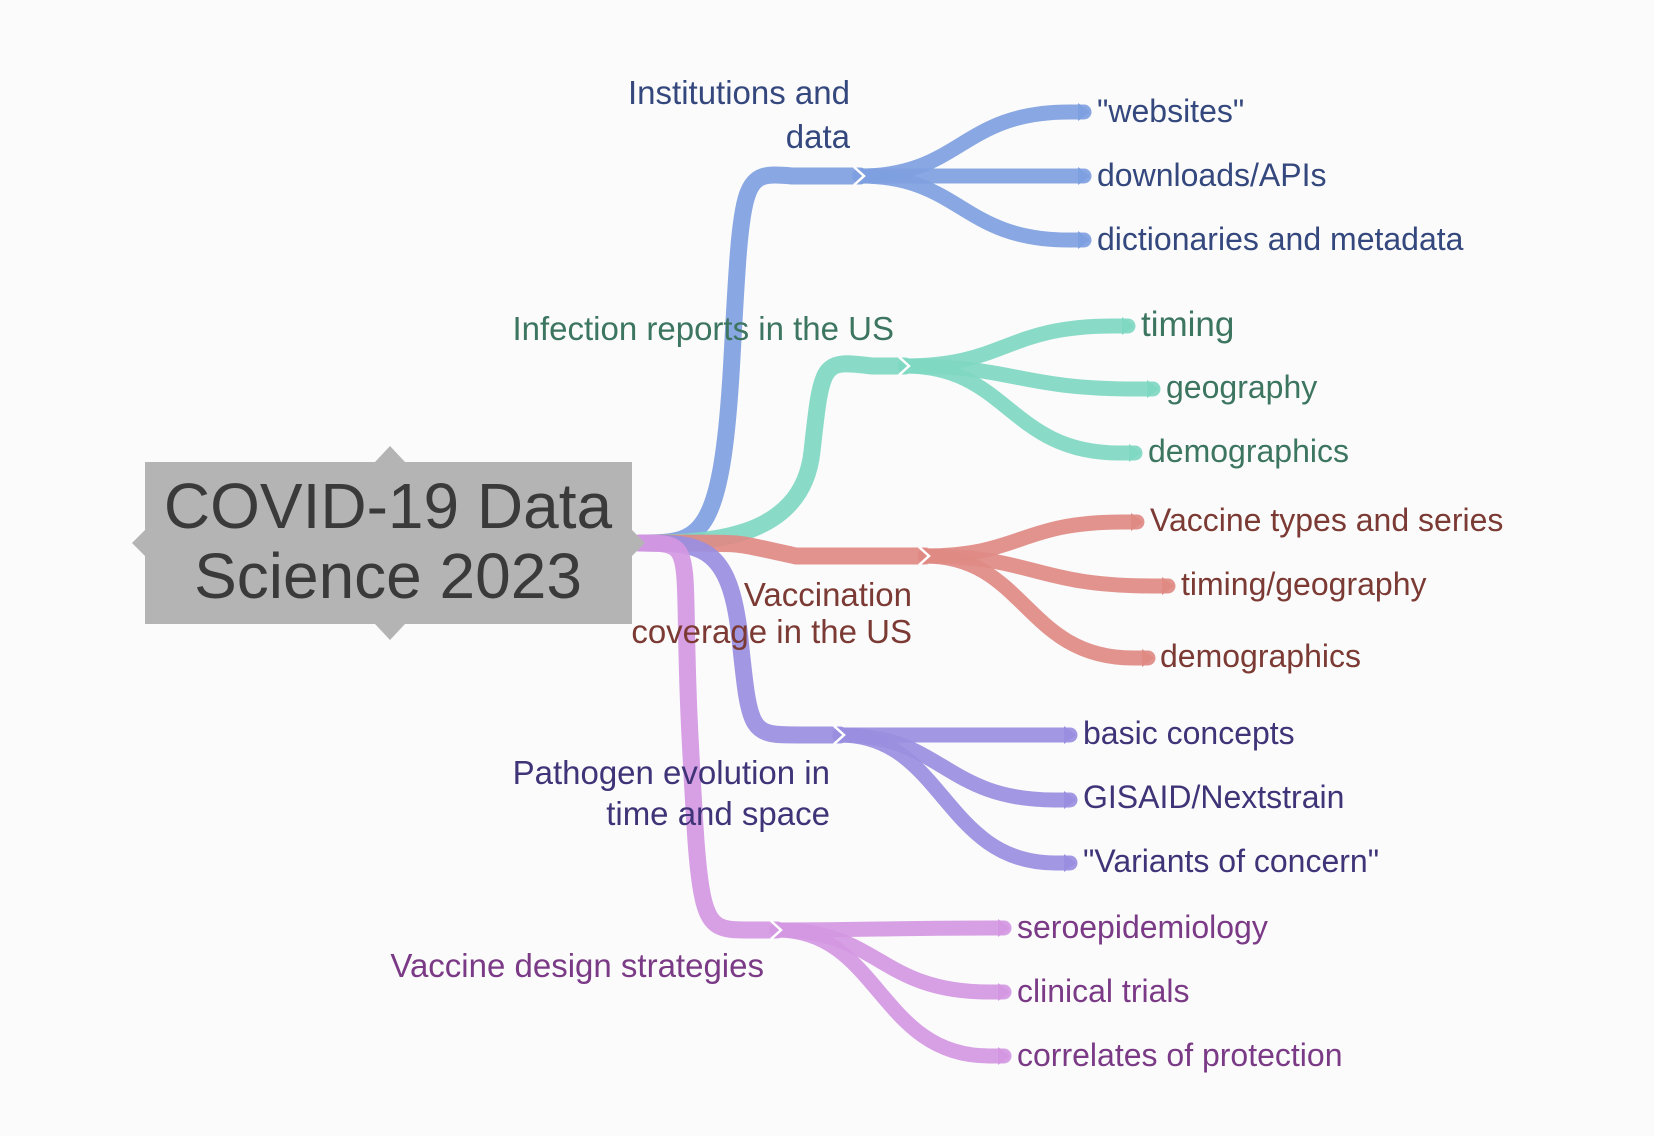 The image size is (1654, 1136). I want to click on branch-label-line-2: time and space, so click(718, 813).